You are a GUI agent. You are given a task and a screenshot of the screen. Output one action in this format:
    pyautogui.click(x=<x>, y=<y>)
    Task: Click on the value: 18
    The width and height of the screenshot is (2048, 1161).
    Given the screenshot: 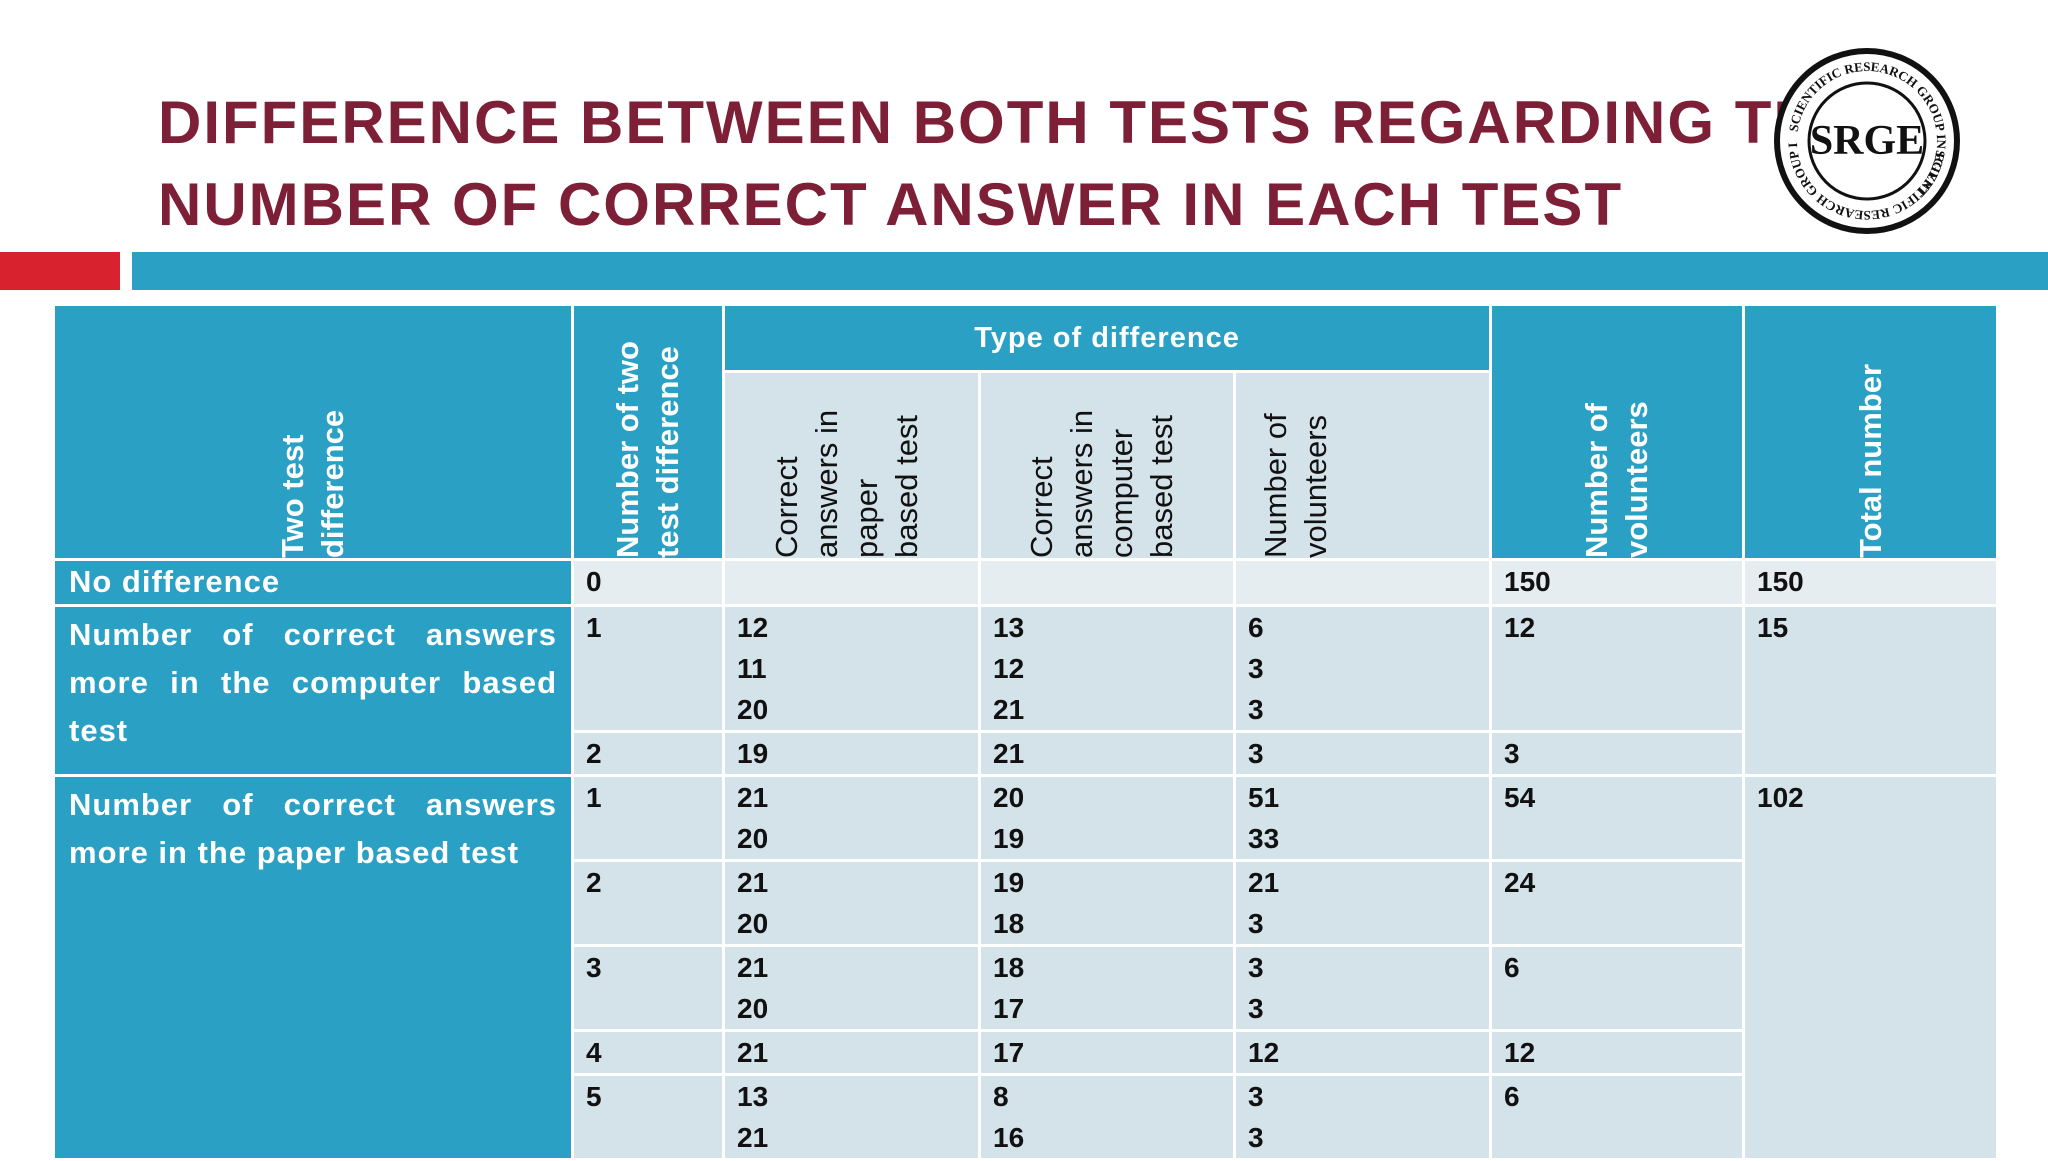 What is the action you would take?
    pyautogui.click(x=1009, y=923)
    